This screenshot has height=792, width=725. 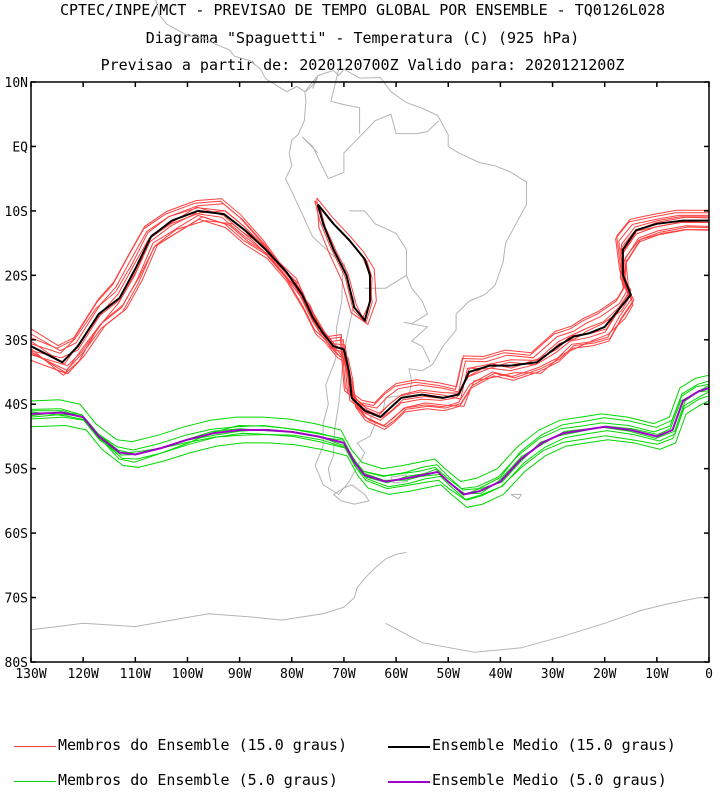 I want to click on coastline-tierra-del-fuego, so click(x=351, y=494).